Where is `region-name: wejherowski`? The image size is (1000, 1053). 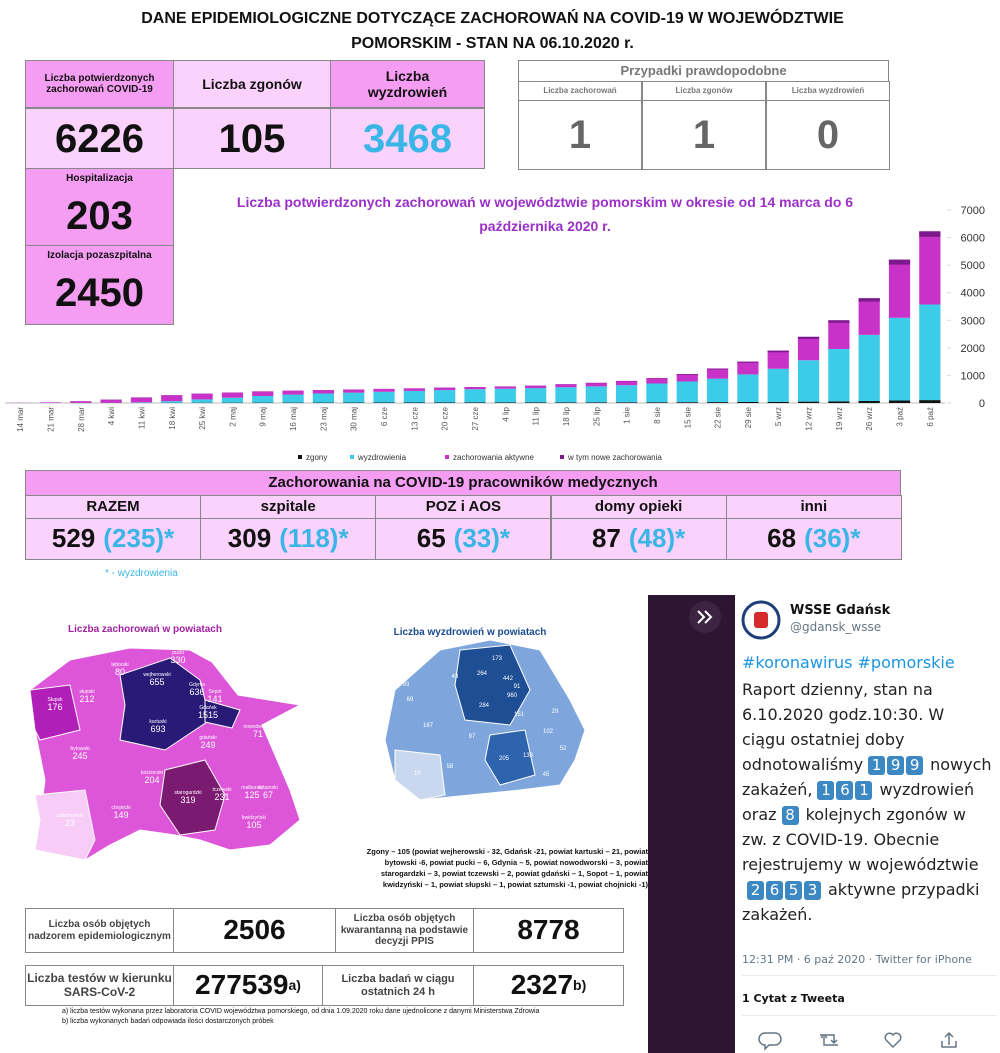 region-name: wejherowski is located at coordinates (156, 675).